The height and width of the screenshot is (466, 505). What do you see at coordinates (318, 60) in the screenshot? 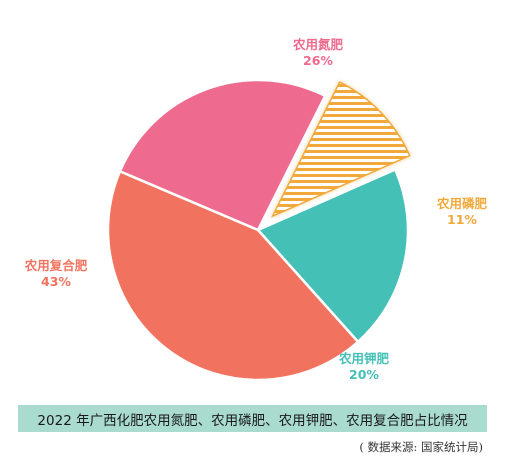
I see `slice-value-label-1: 26%` at bounding box center [318, 60].